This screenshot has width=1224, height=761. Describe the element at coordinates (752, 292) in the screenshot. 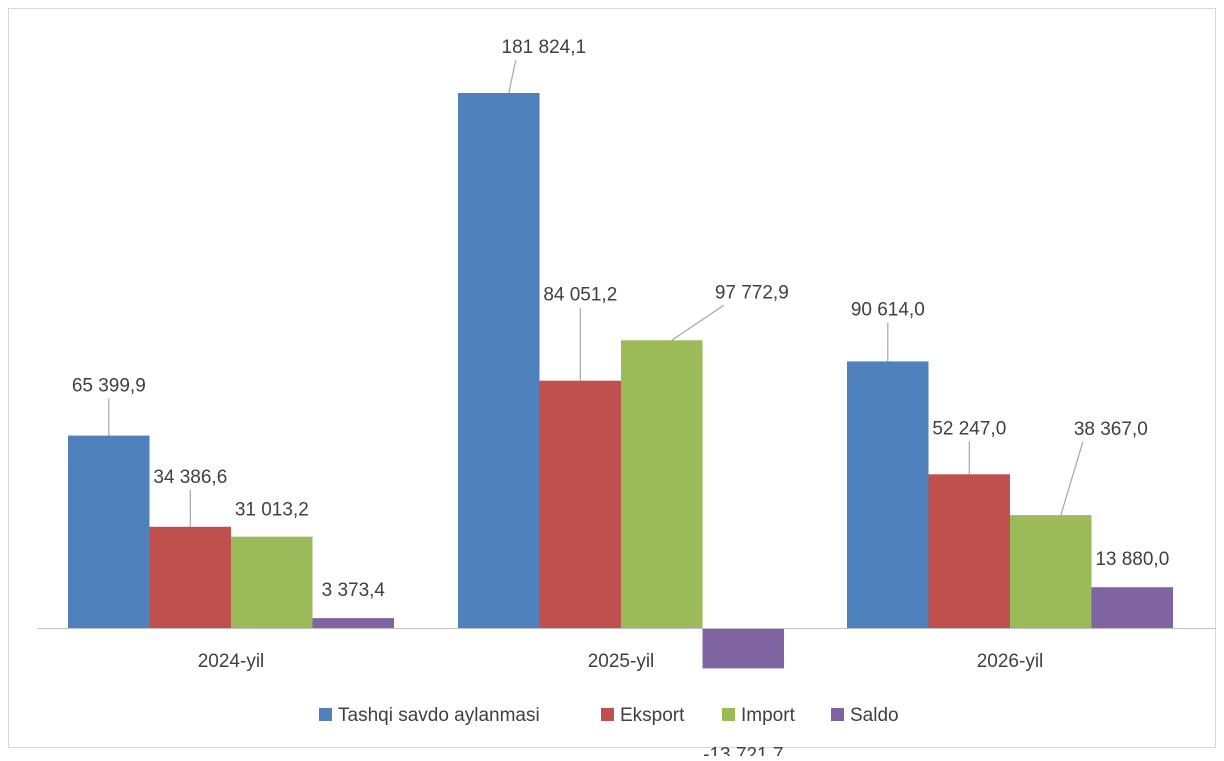

I see `data-label: 97 772,9` at that location.